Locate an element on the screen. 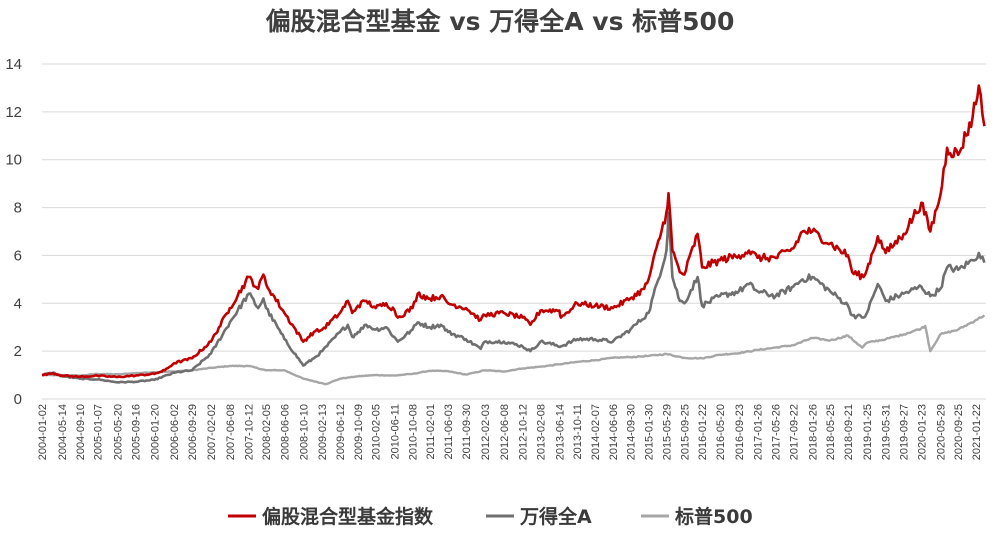  legend-label: 万得全A is located at coordinates (555, 516).